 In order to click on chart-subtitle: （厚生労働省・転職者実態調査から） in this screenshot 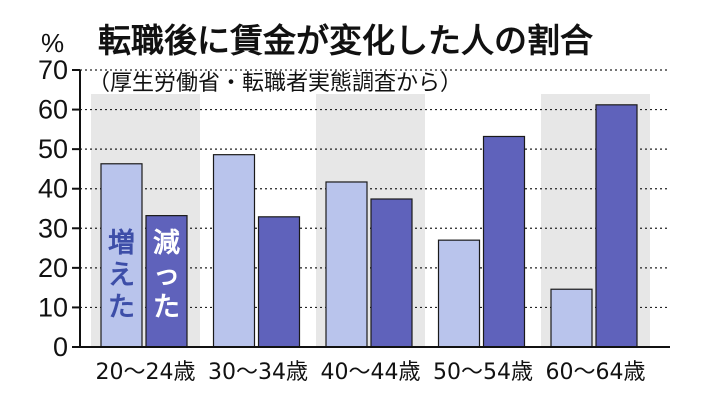, I will do `click(275, 83)`.